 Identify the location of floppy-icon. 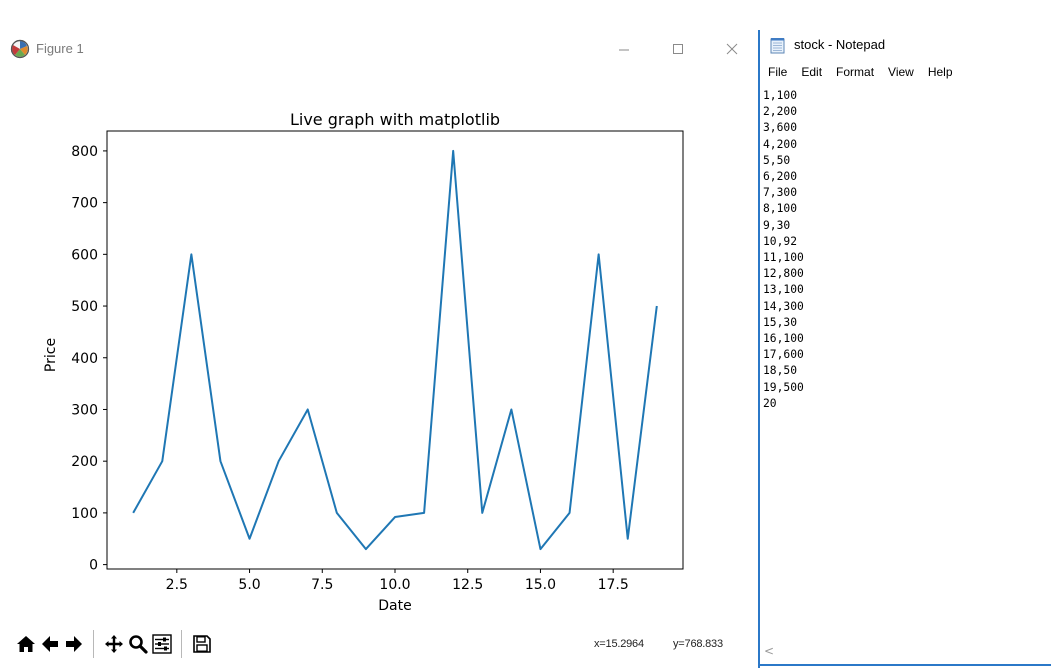
(201, 644).